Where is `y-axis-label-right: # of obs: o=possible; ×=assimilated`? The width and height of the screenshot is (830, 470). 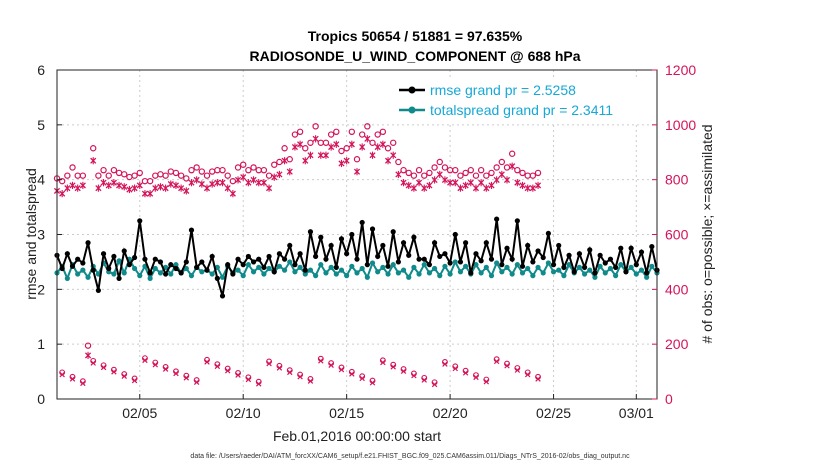 y-axis-label-right: # of obs: o=possible; ×=assimilated is located at coordinates (707, 233).